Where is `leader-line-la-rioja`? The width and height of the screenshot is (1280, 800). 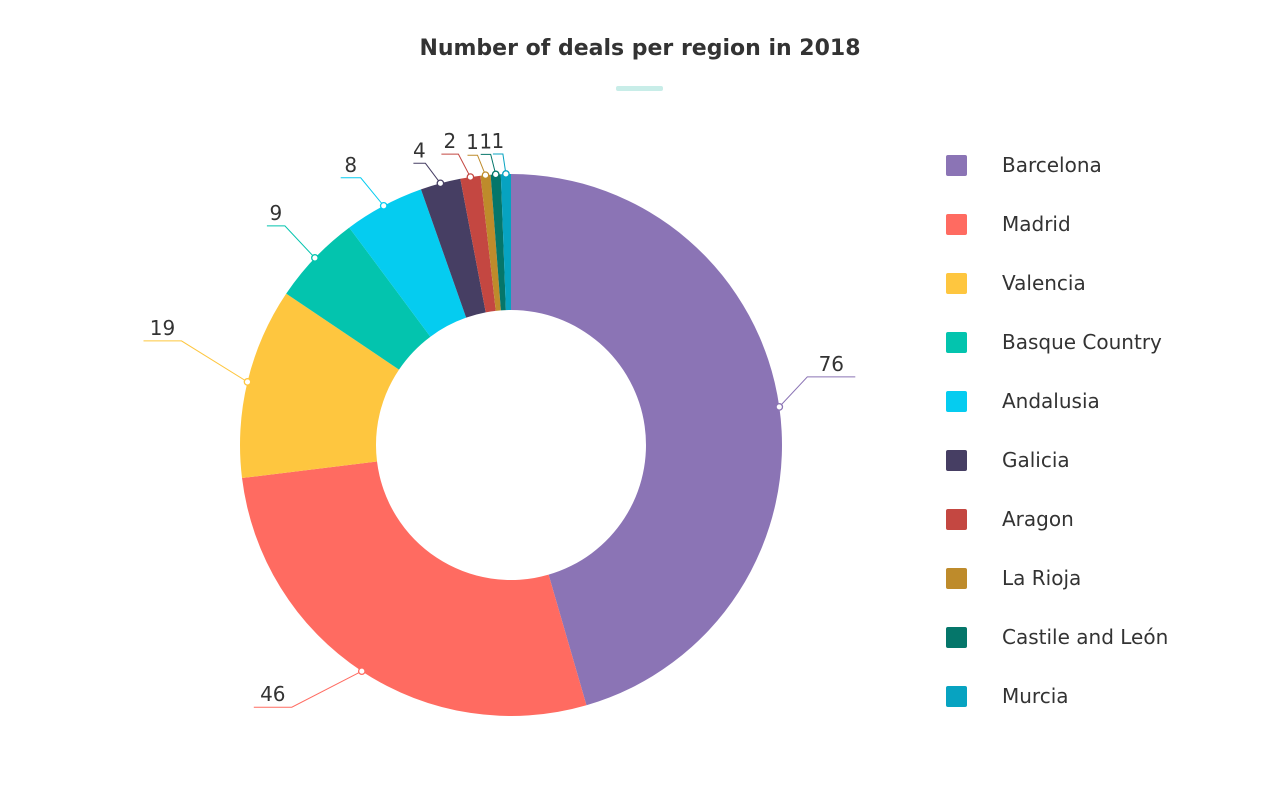
leader-line-la-rioja is located at coordinates (476, 165).